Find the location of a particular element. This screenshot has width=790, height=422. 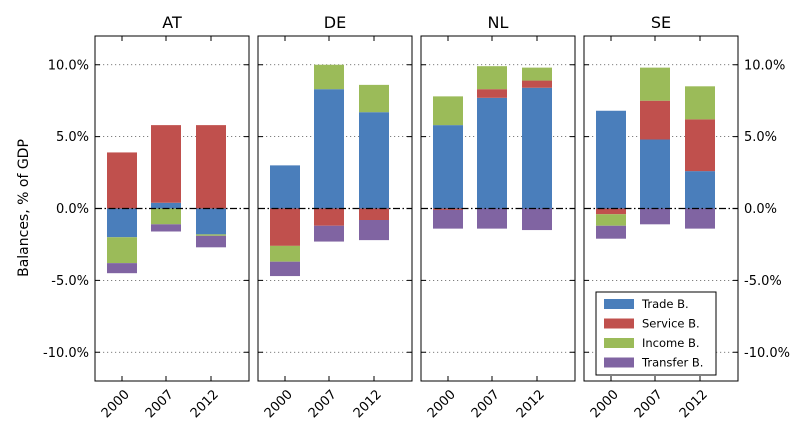

bar-se-2012-service-b is located at coordinates (700, 145).